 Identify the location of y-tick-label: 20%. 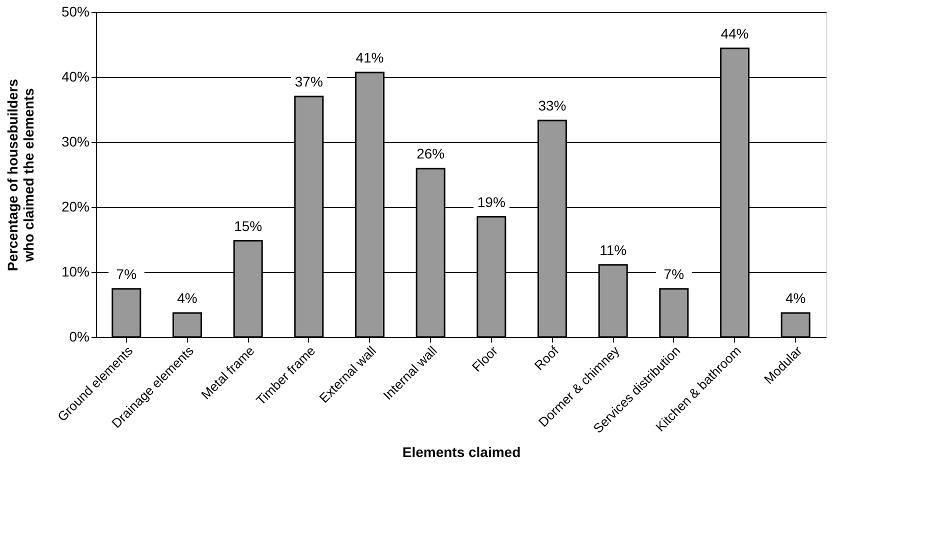
(75, 206).